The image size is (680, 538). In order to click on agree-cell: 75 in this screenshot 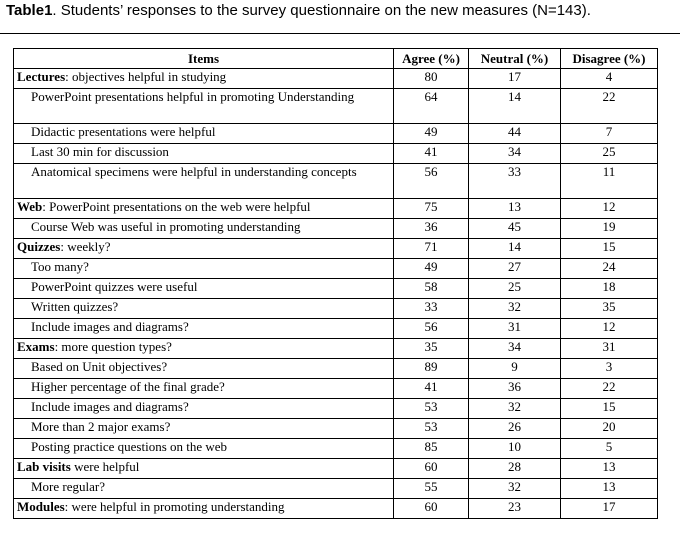, I will do `click(431, 208)`.